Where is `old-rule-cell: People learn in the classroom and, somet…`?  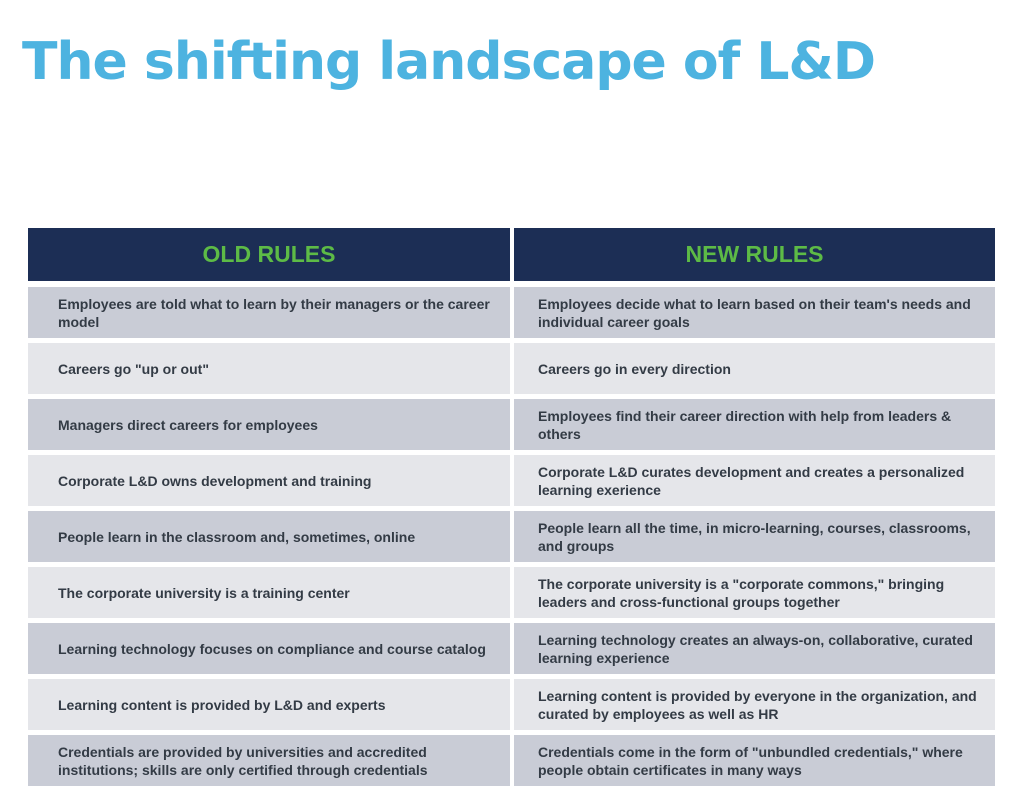 old-rule-cell: People learn in the classroom and, somet… is located at coordinates (269, 536).